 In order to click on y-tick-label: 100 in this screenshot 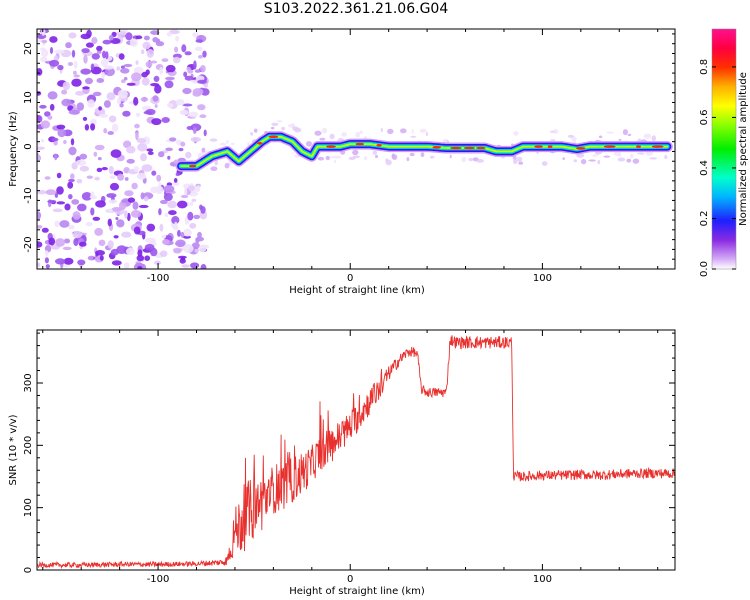, I will do `click(28, 507)`.